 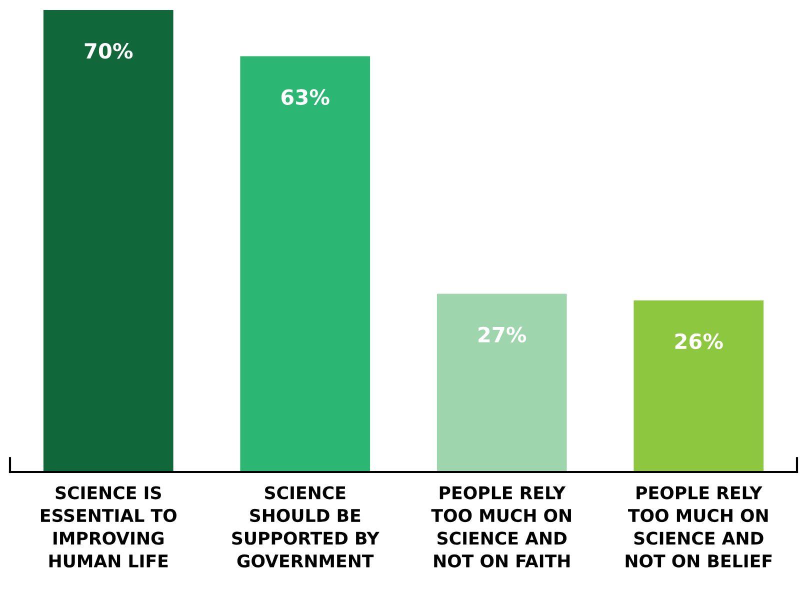 What do you see at coordinates (305, 97) in the screenshot?
I see `data-label: 63%` at bounding box center [305, 97].